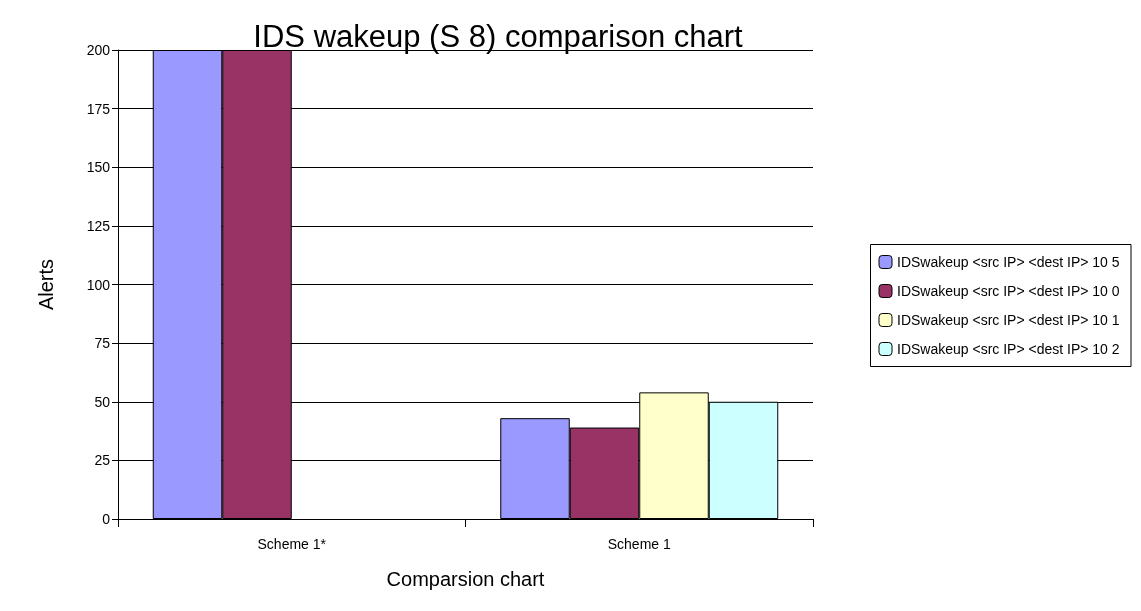 This screenshot has width=1141, height=611. Describe the element at coordinates (498, 36) in the screenshot. I see `chart-title: IDS wakeup (S 8) comparison chart` at that location.